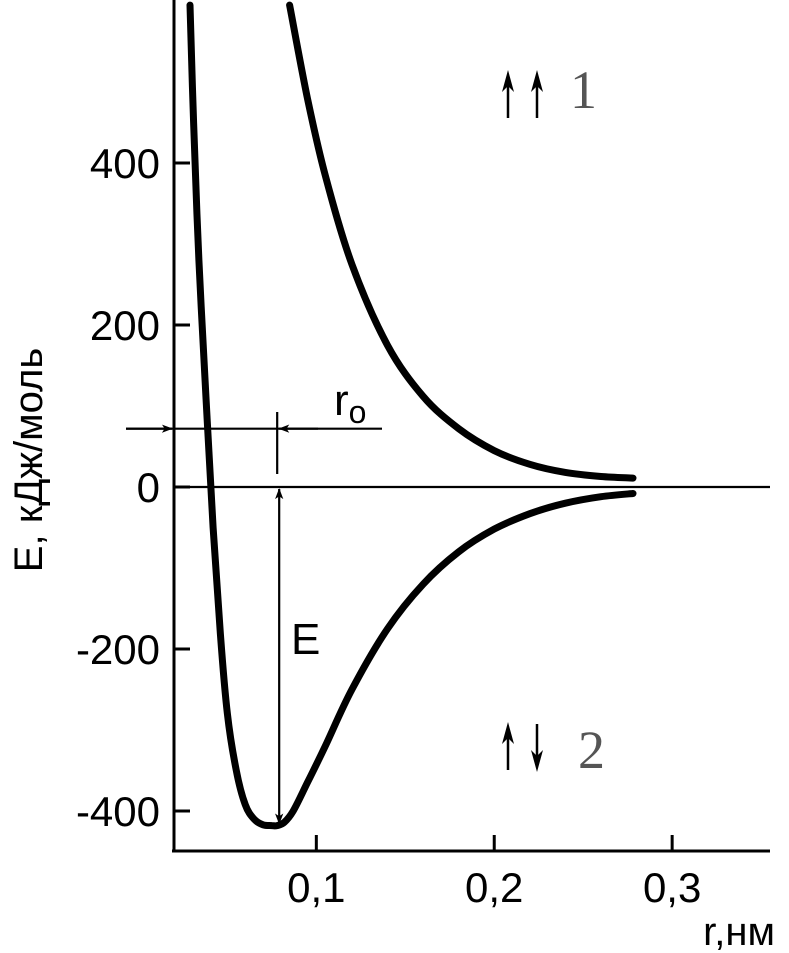  Describe the element at coordinates (591, 750) in the screenshot. I see `curve-2-label: 2` at that location.